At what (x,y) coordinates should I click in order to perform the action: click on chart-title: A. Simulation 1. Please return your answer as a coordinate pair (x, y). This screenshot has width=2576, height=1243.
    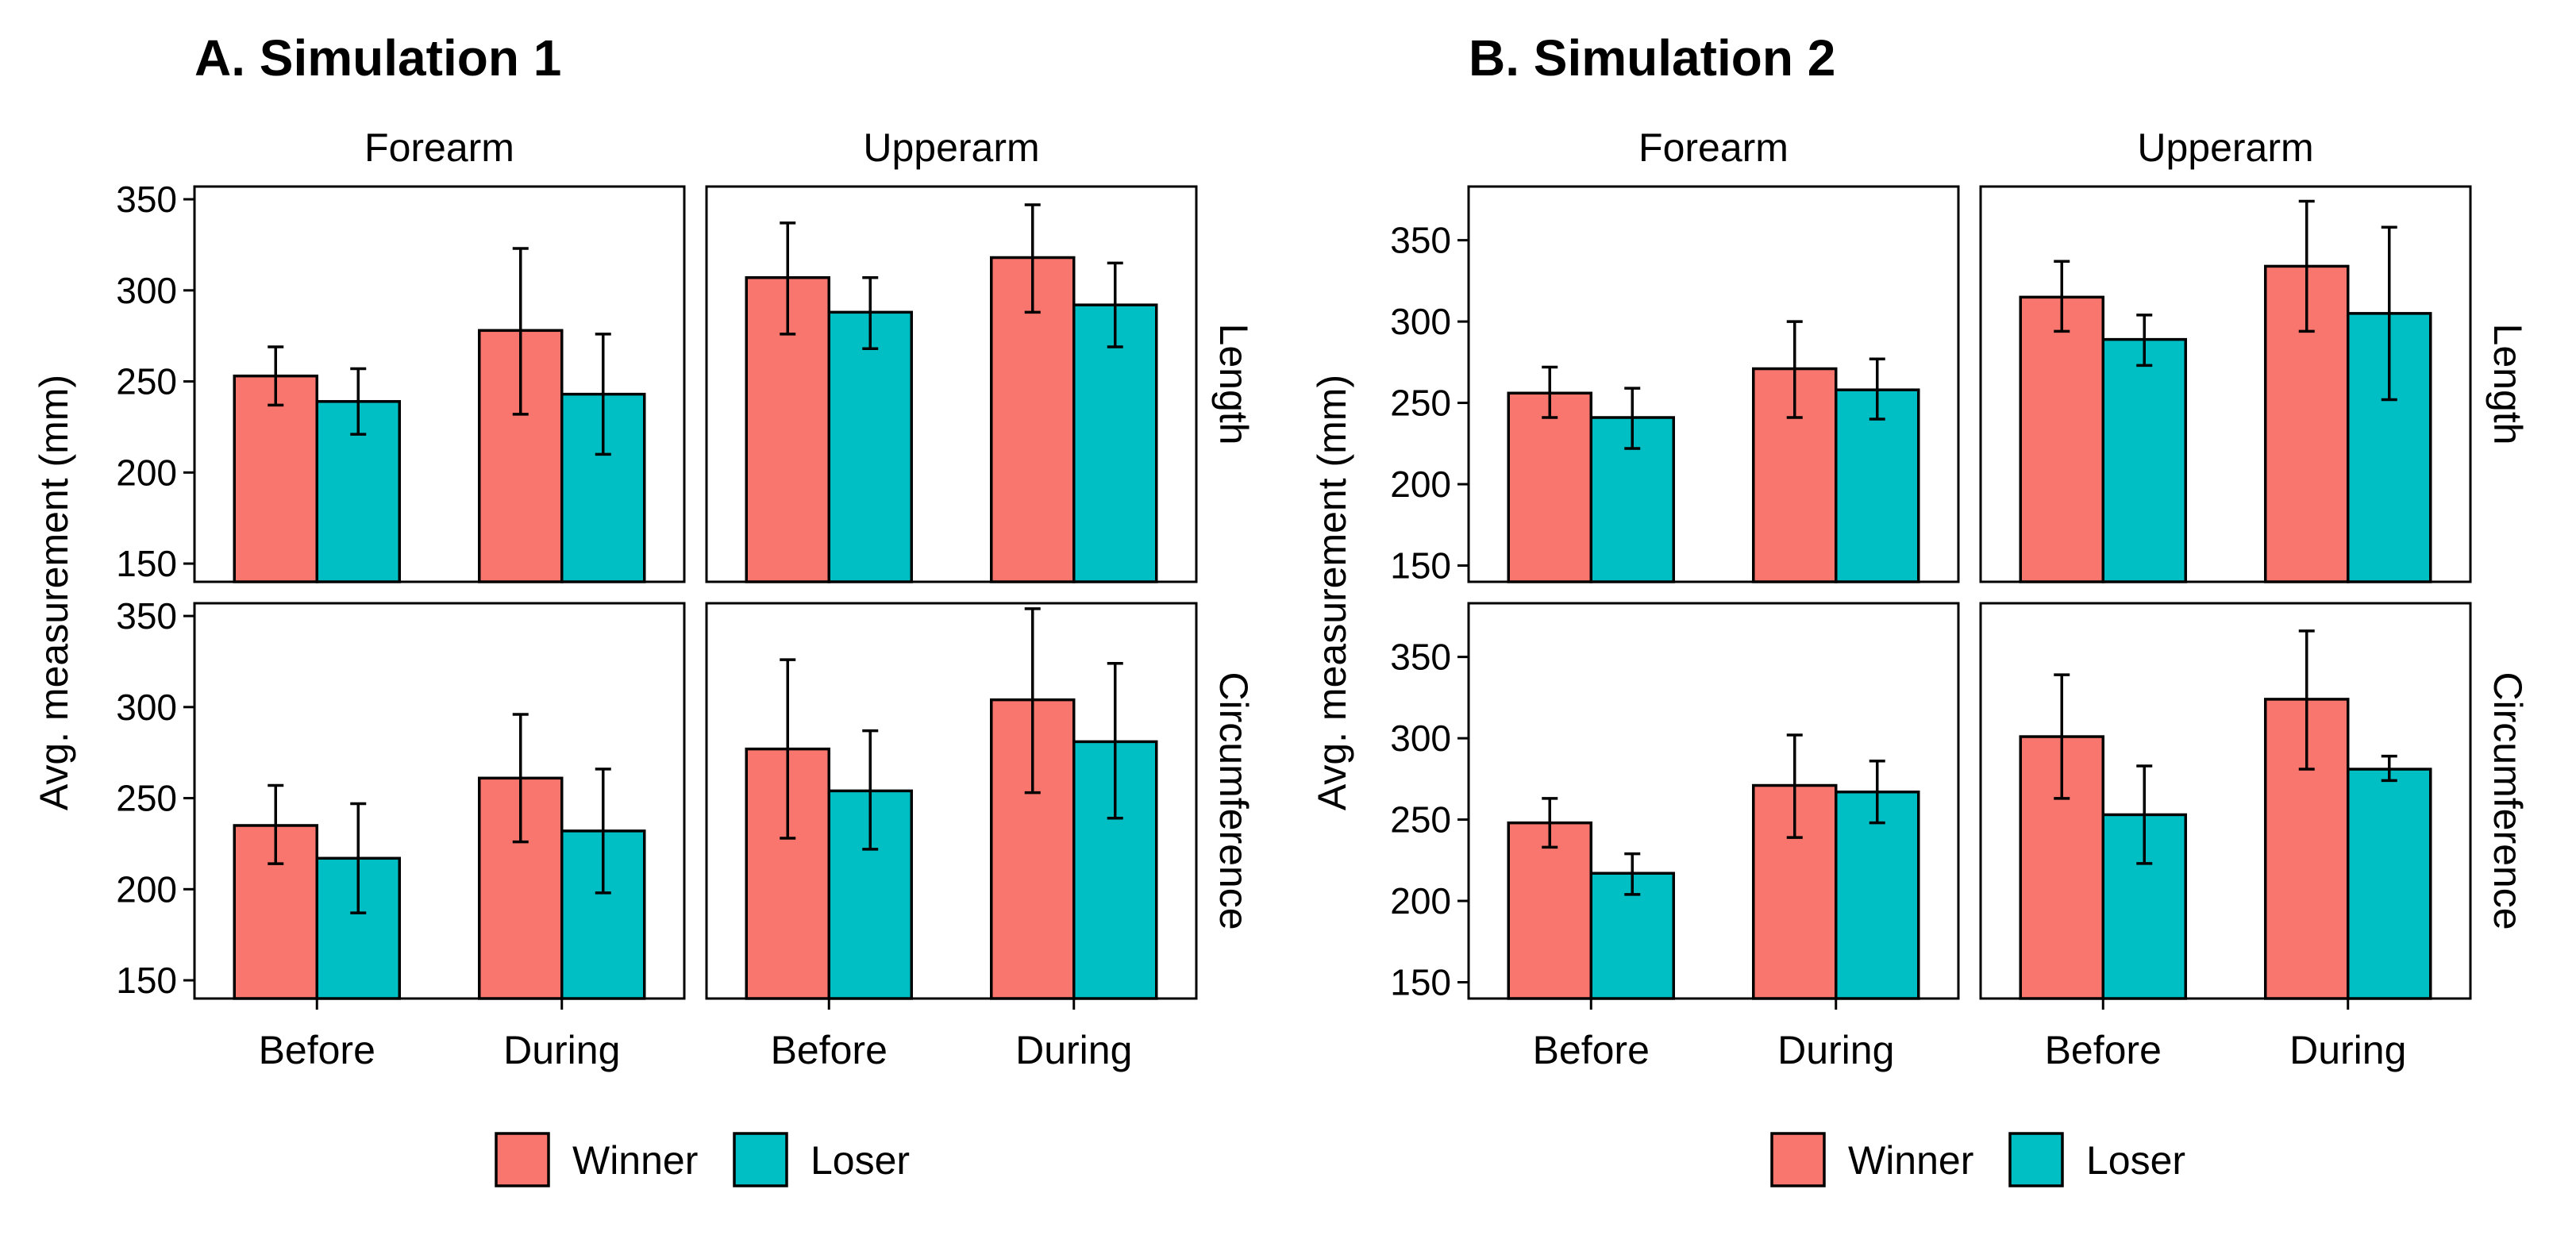
    Looking at the image, I should click on (377, 58).